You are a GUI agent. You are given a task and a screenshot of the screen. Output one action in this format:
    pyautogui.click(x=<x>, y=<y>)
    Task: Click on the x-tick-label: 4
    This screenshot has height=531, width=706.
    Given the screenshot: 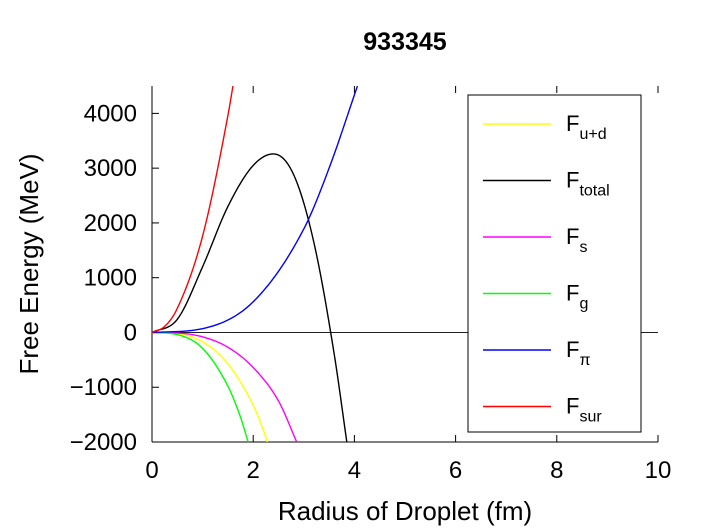 What is the action you would take?
    pyautogui.click(x=354, y=470)
    